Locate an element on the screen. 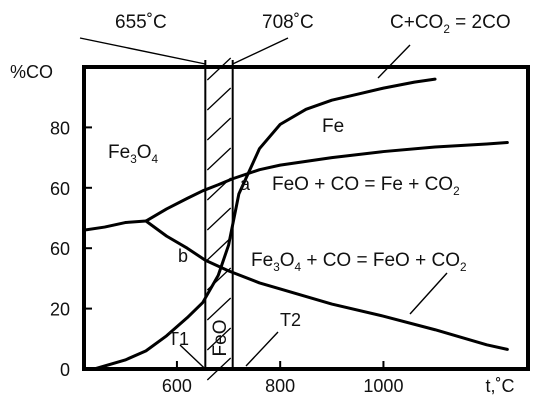 This screenshot has width=544, height=402. x-tick-label: 800 is located at coordinates (280, 386).